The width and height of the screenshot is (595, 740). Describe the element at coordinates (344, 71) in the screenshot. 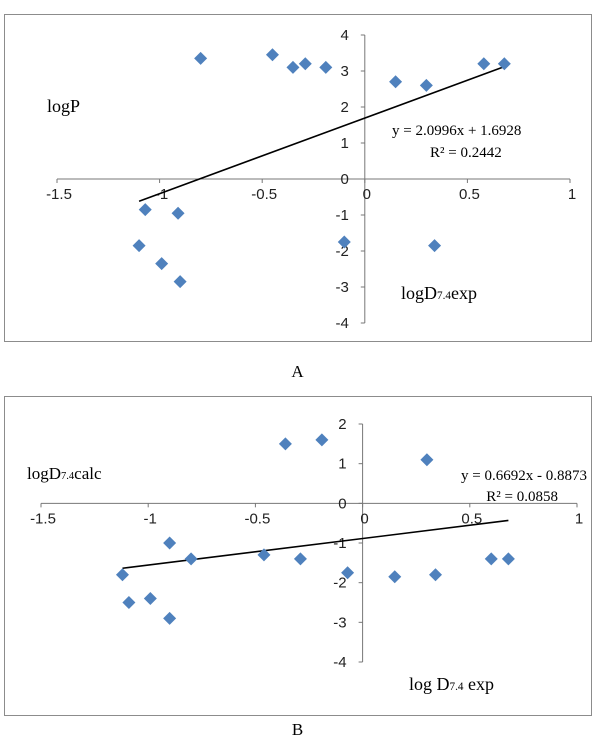

I see `y-tick-label: 3` at that location.